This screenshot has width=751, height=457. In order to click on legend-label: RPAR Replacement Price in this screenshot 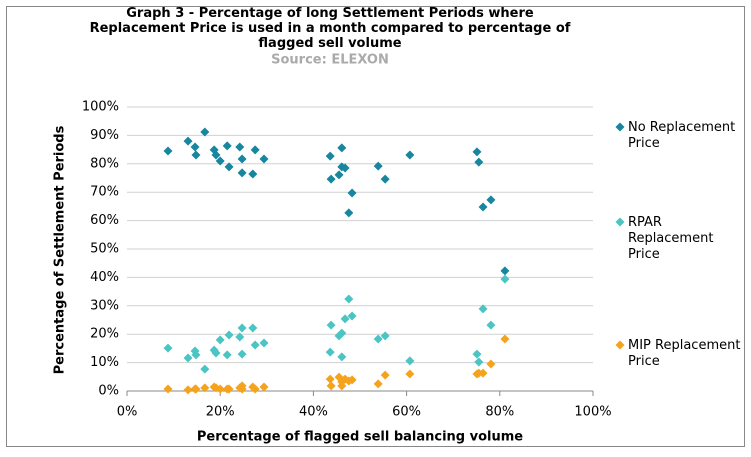, I will do `click(671, 238)`.